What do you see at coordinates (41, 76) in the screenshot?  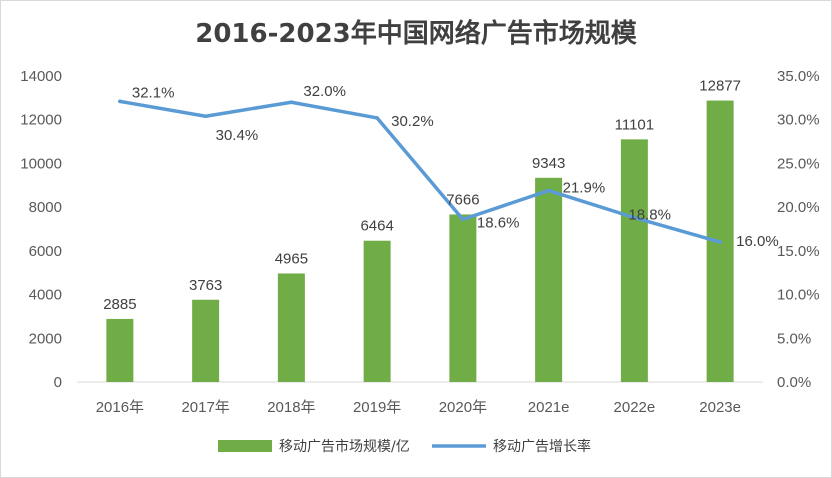 I see `y-left-tick-label: 14000` at bounding box center [41, 76].